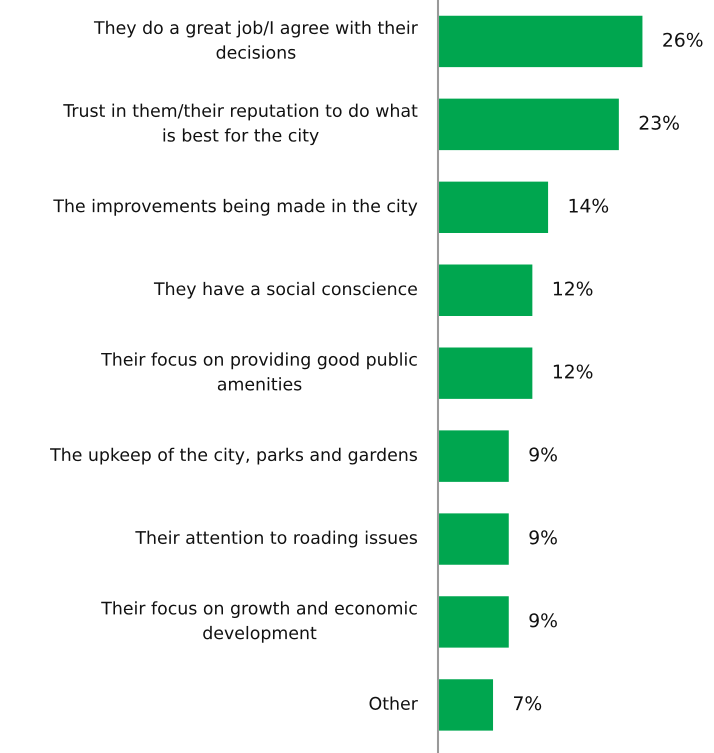  What do you see at coordinates (659, 123) in the screenshot?
I see `data-label: 23%` at bounding box center [659, 123].